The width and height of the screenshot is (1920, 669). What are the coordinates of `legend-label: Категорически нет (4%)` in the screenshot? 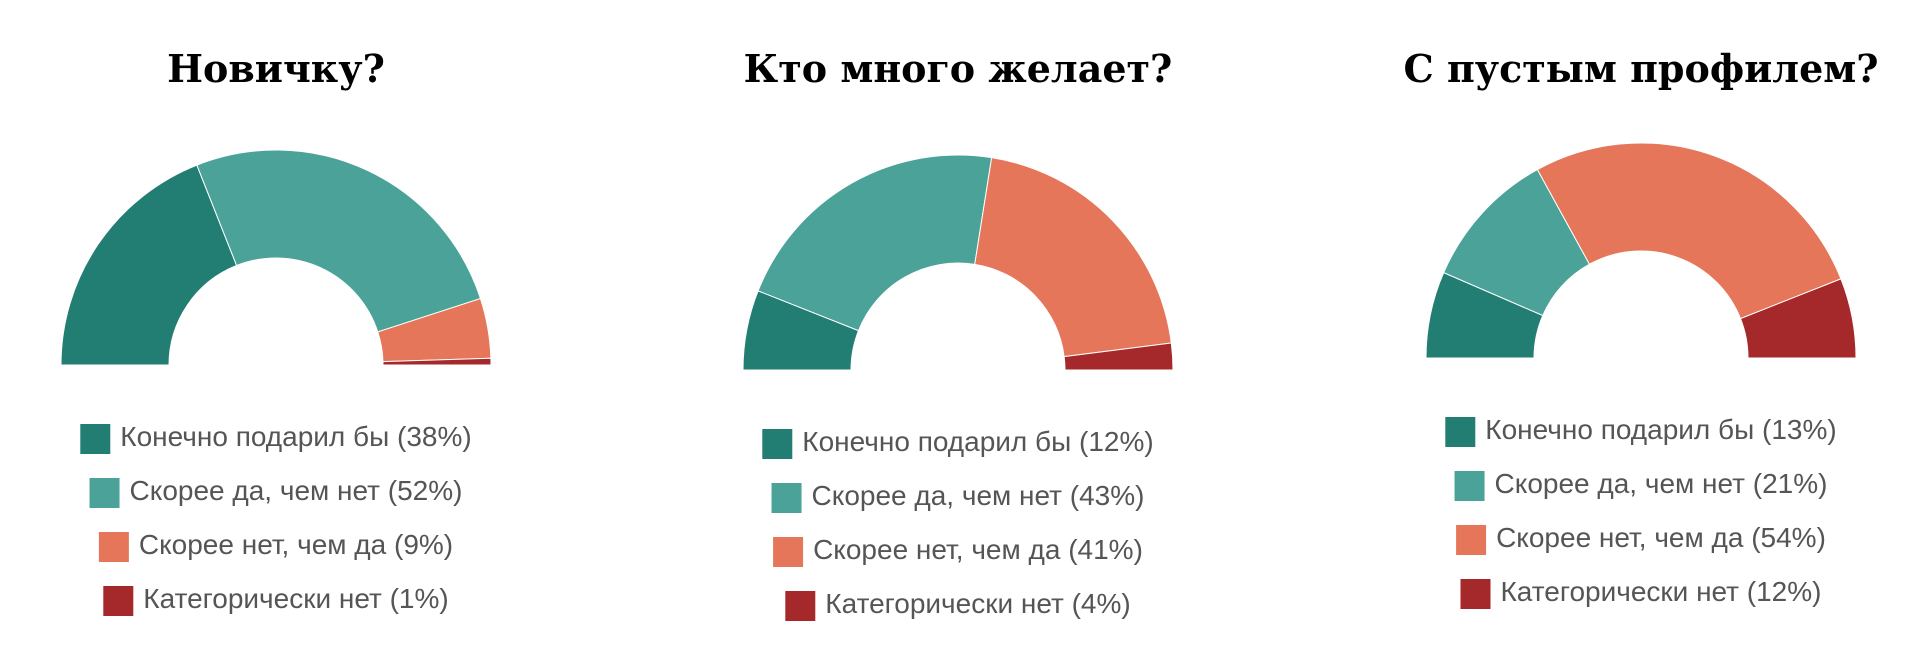 It's located at (977, 603).